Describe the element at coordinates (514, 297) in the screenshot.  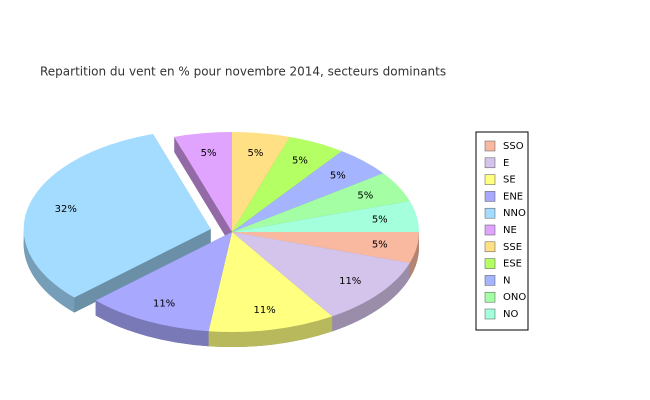
I see `legend-label: ONO` at that location.